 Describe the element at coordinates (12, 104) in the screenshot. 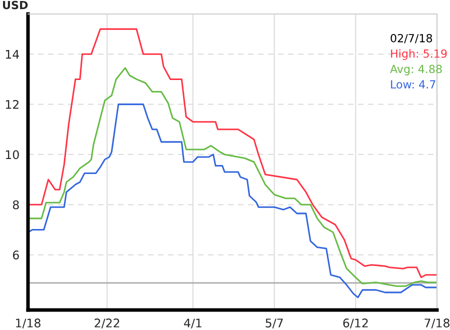

I see `y-tick-label: 12` at that location.